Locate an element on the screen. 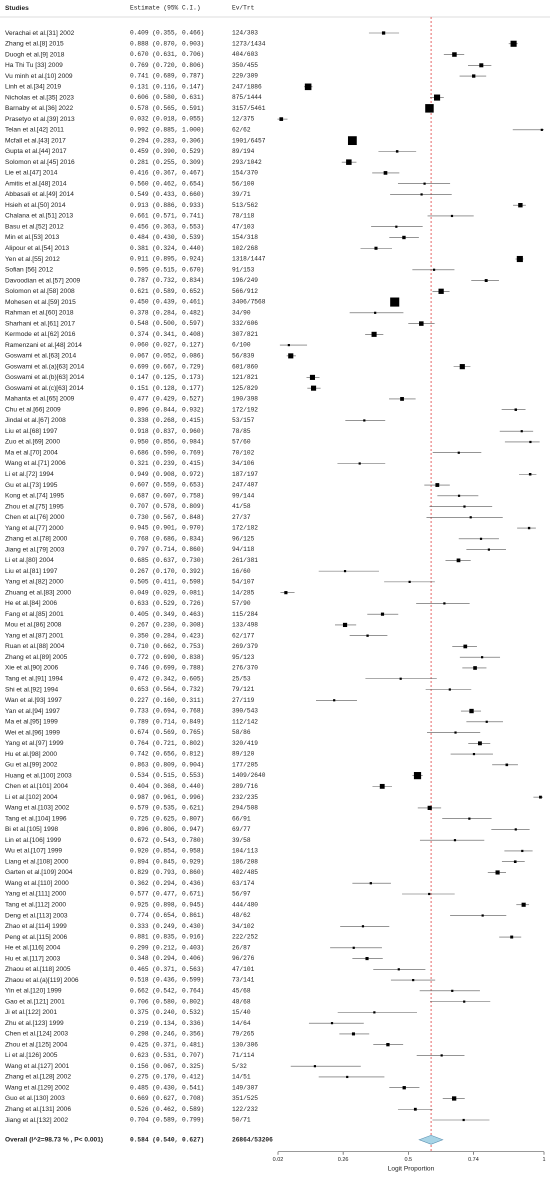 The image size is (550, 1182). events-text: 130/306 is located at coordinates (245, 1044).